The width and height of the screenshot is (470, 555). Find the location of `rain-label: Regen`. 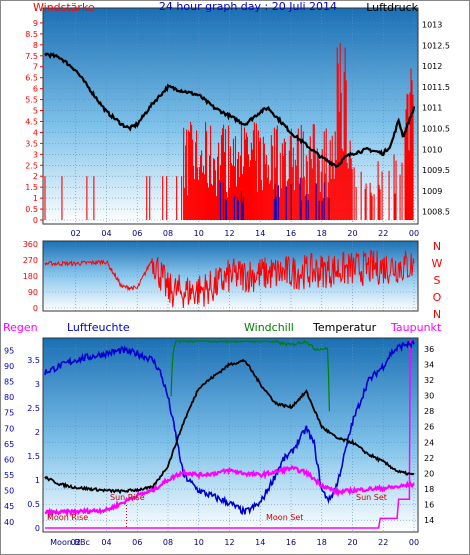

rain-label: Regen is located at coordinates (20, 327).